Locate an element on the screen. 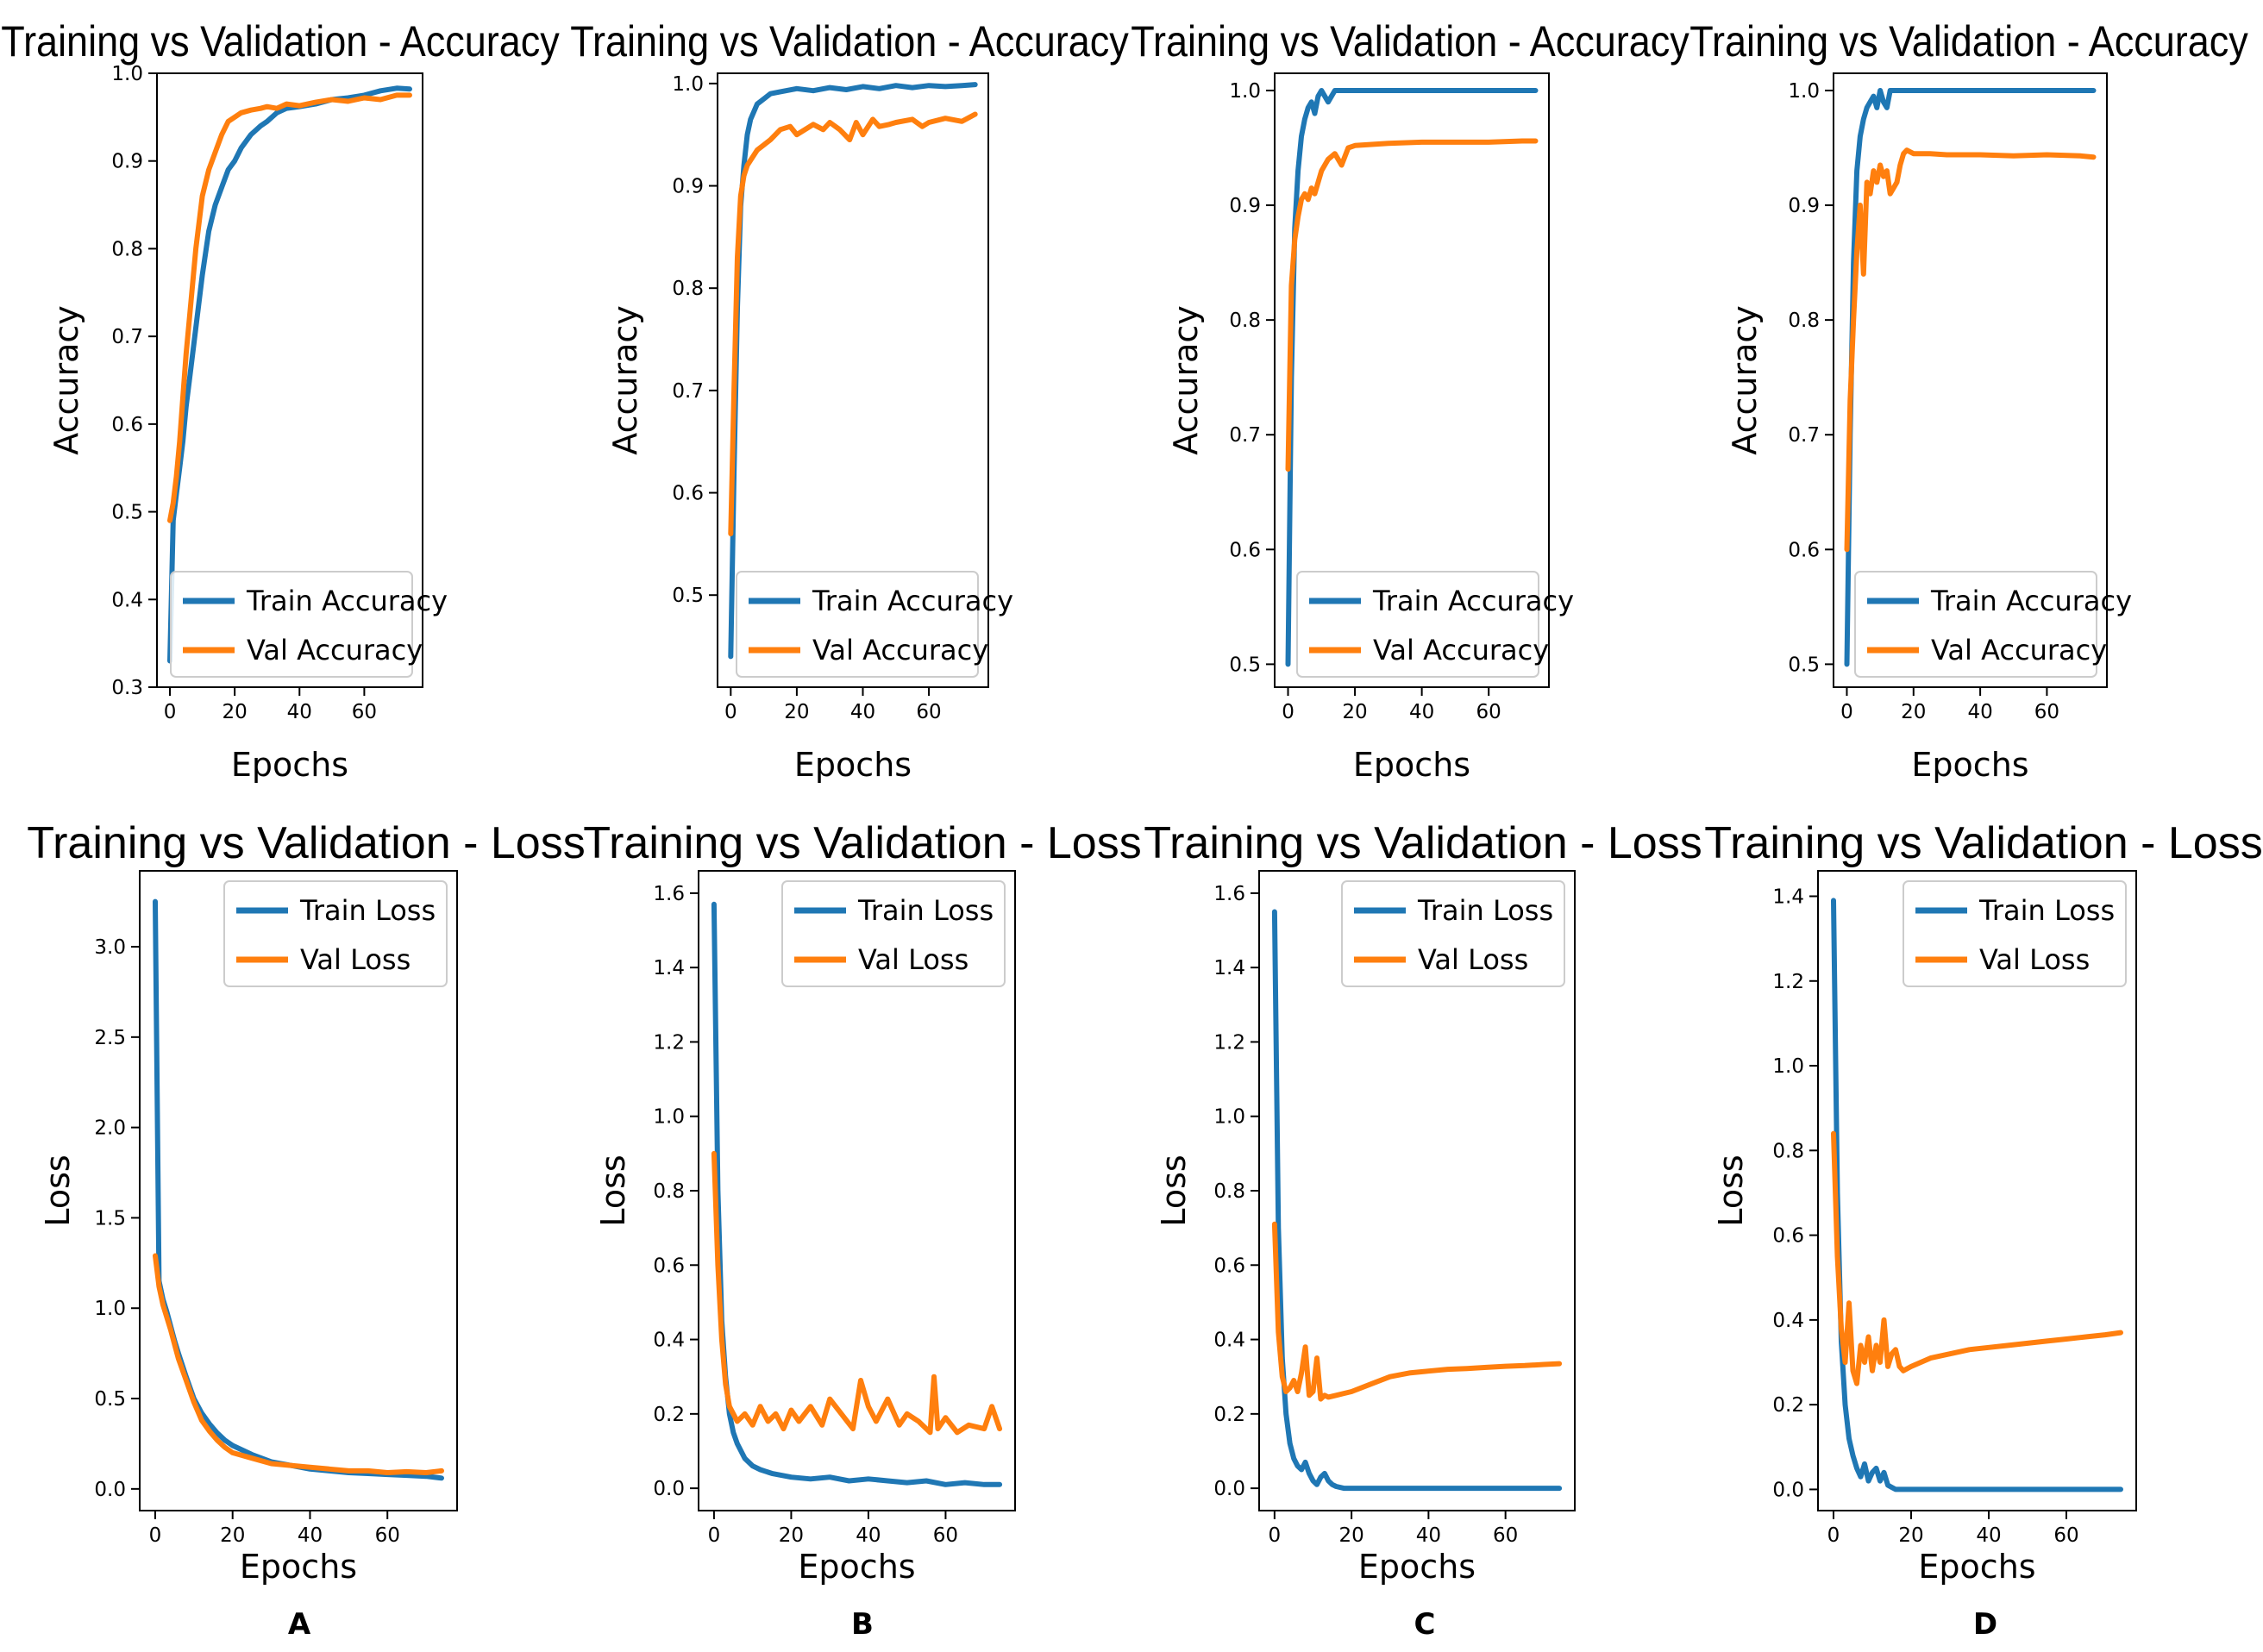 The width and height of the screenshot is (2263, 1652). series-line-val-loss is located at coordinates (1417, 1311).